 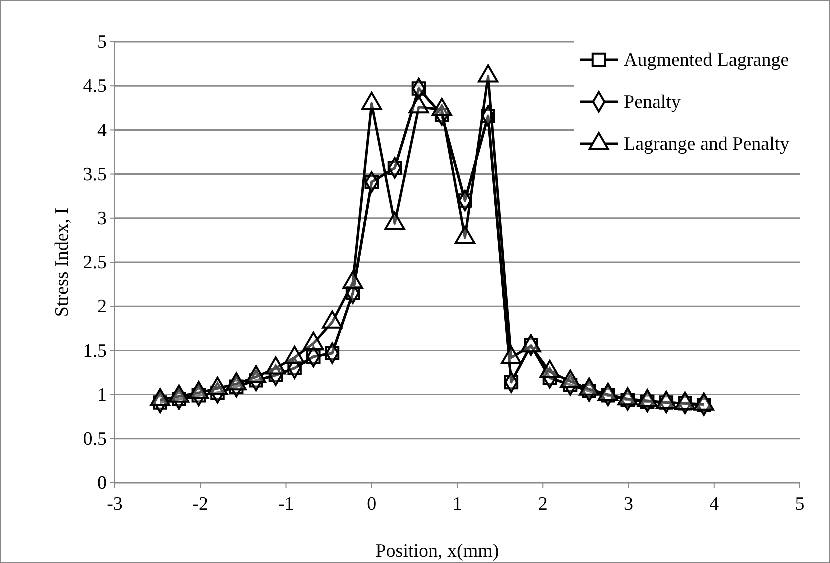 What do you see at coordinates (707, 60) in the screenshot?
I see `legend-label: Augmented Lagrange` at bounding box center [707, 60].